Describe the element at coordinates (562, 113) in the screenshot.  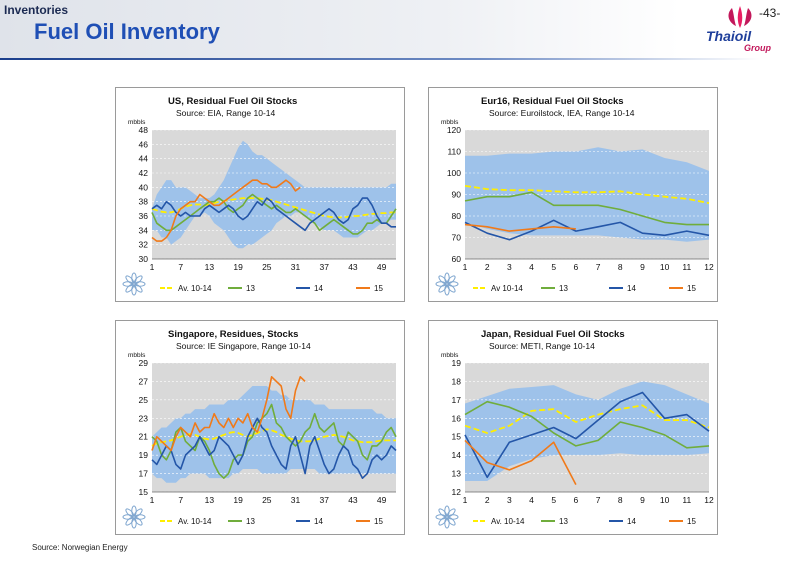
I see `eur16-chart-subtitle: Source: Euroilstock, IEA, Range 10-14` at that location.